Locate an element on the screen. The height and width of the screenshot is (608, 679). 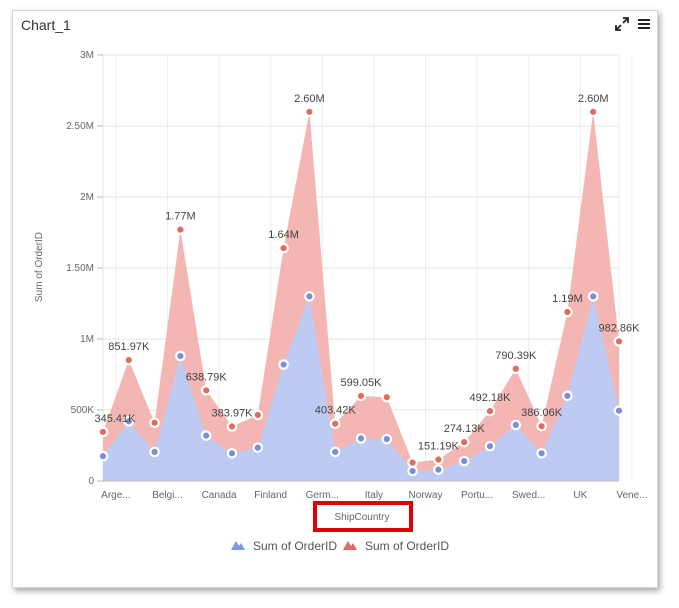
data-label: 386.06K is located at coordinates (542, 413).